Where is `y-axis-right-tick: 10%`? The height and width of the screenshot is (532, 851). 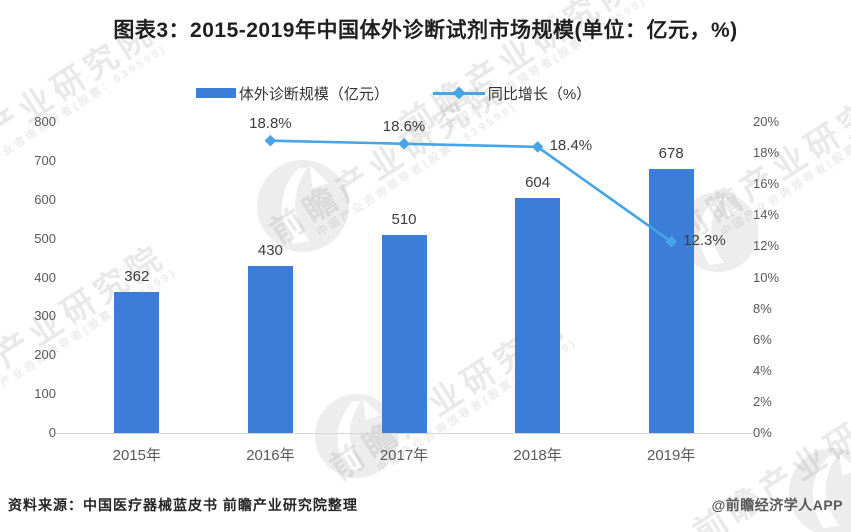
y-axis-right-tick: 10% is located at coordinates (766, 277).